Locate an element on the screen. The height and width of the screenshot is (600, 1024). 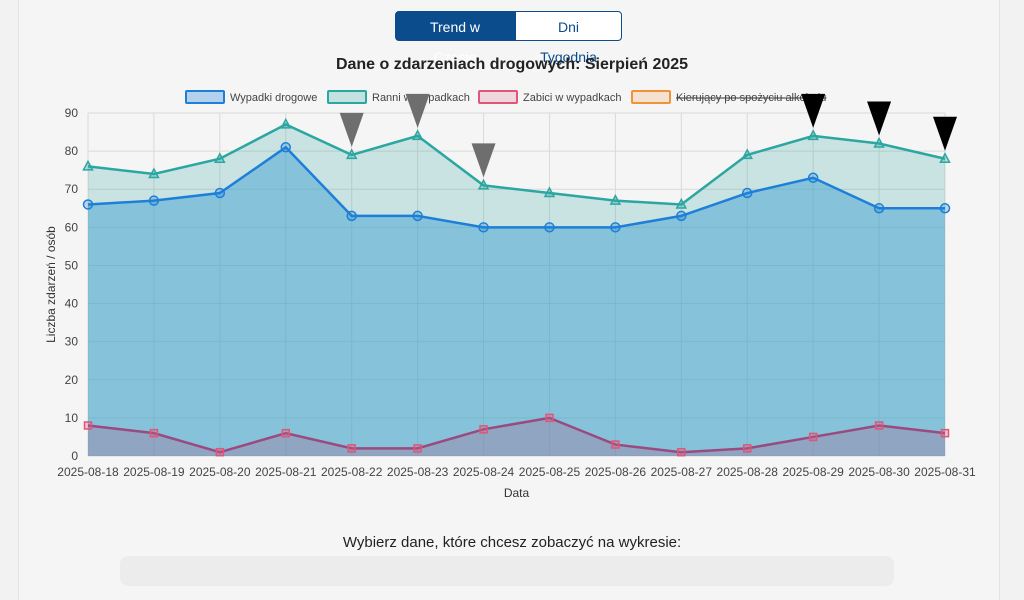
view-tabs: Trend w Czasie Dni Tygodnia is located at coordinates (508, 38).